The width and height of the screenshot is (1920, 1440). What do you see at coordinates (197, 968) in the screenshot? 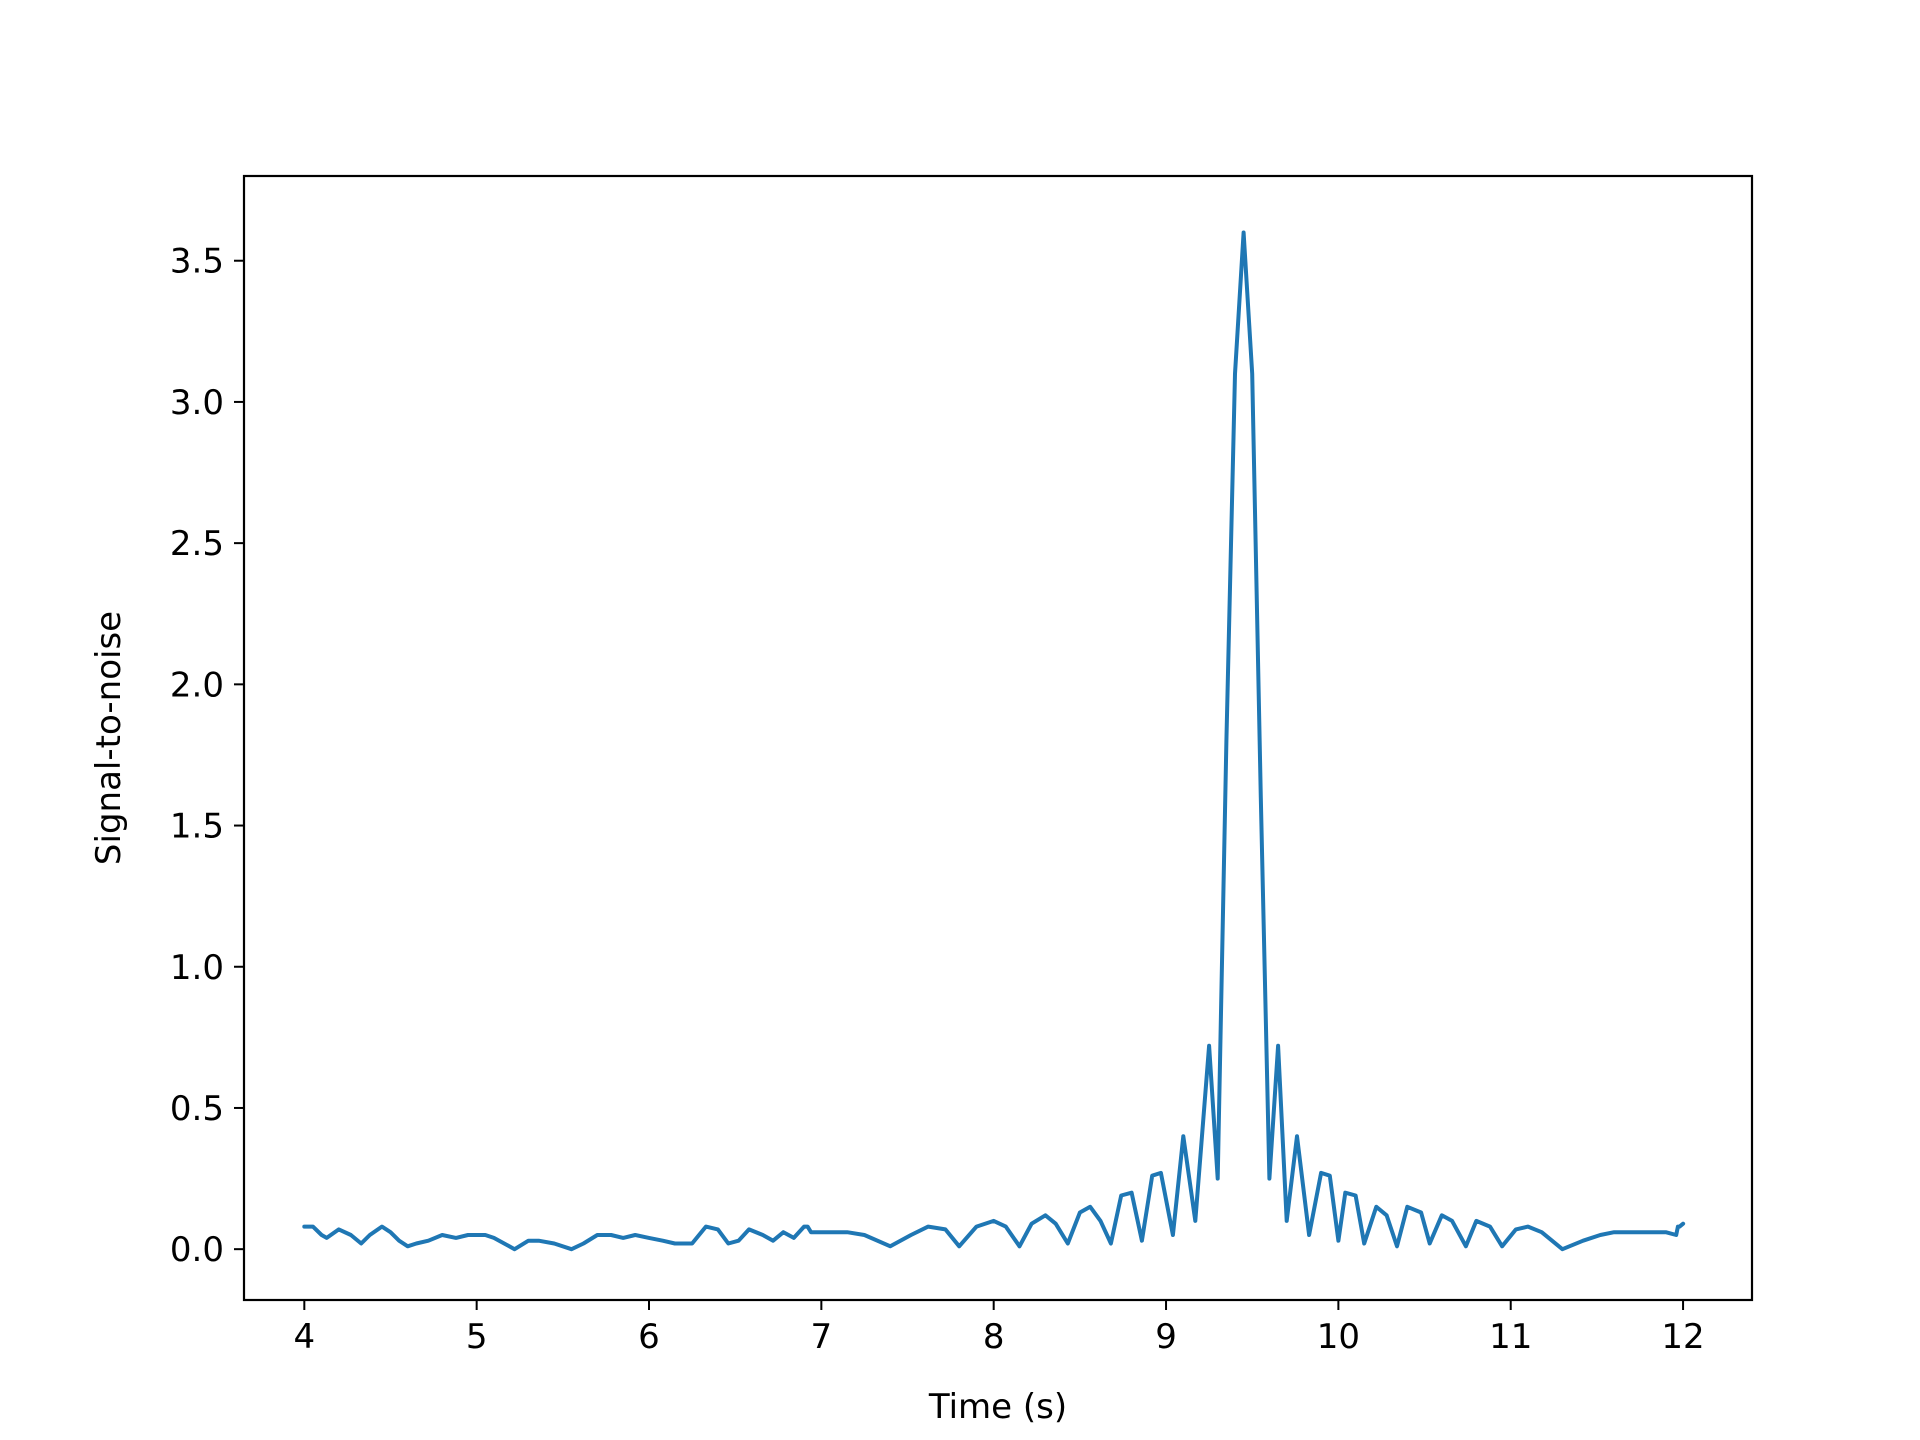
I see `y-tick-label: 1.0` at bounding box center [197, 968].